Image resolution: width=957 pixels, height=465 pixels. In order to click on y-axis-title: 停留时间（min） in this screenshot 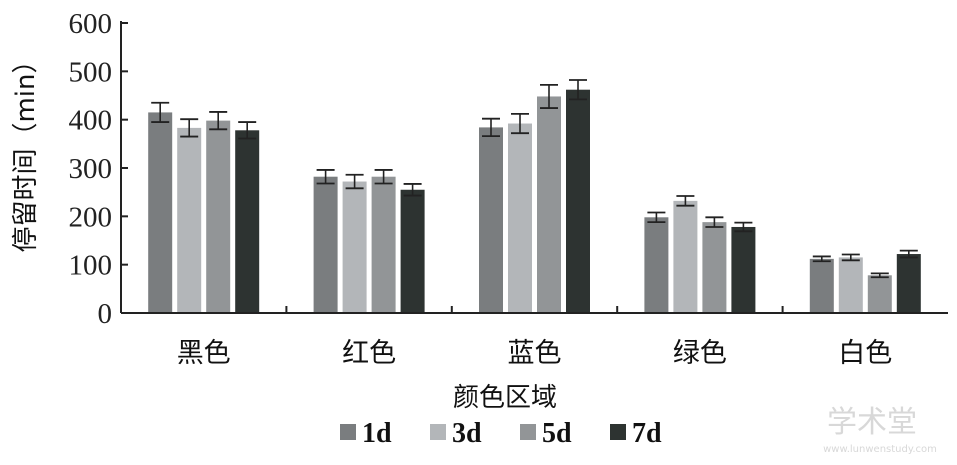, I will do `click(26, 149)`.